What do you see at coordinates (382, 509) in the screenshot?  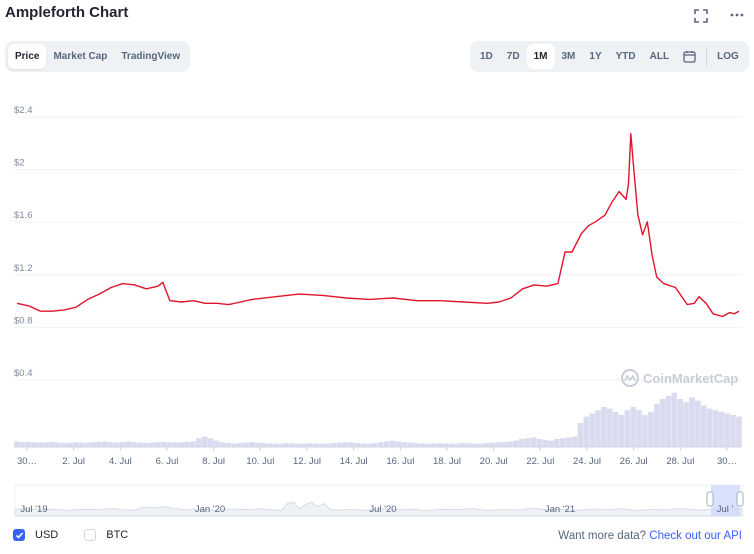 I see `navigator-label: Jul '20` at bounding box center [382, 509].